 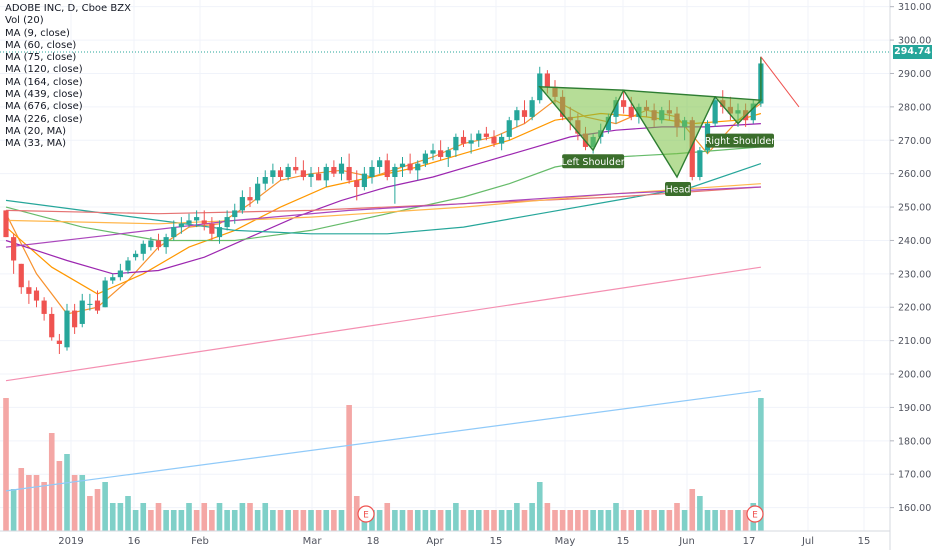 What do you see at coordinates (44, 119) in the screenshot?
I see `legend-indicator: MA (226, close)` at bounding box center [44, 119].